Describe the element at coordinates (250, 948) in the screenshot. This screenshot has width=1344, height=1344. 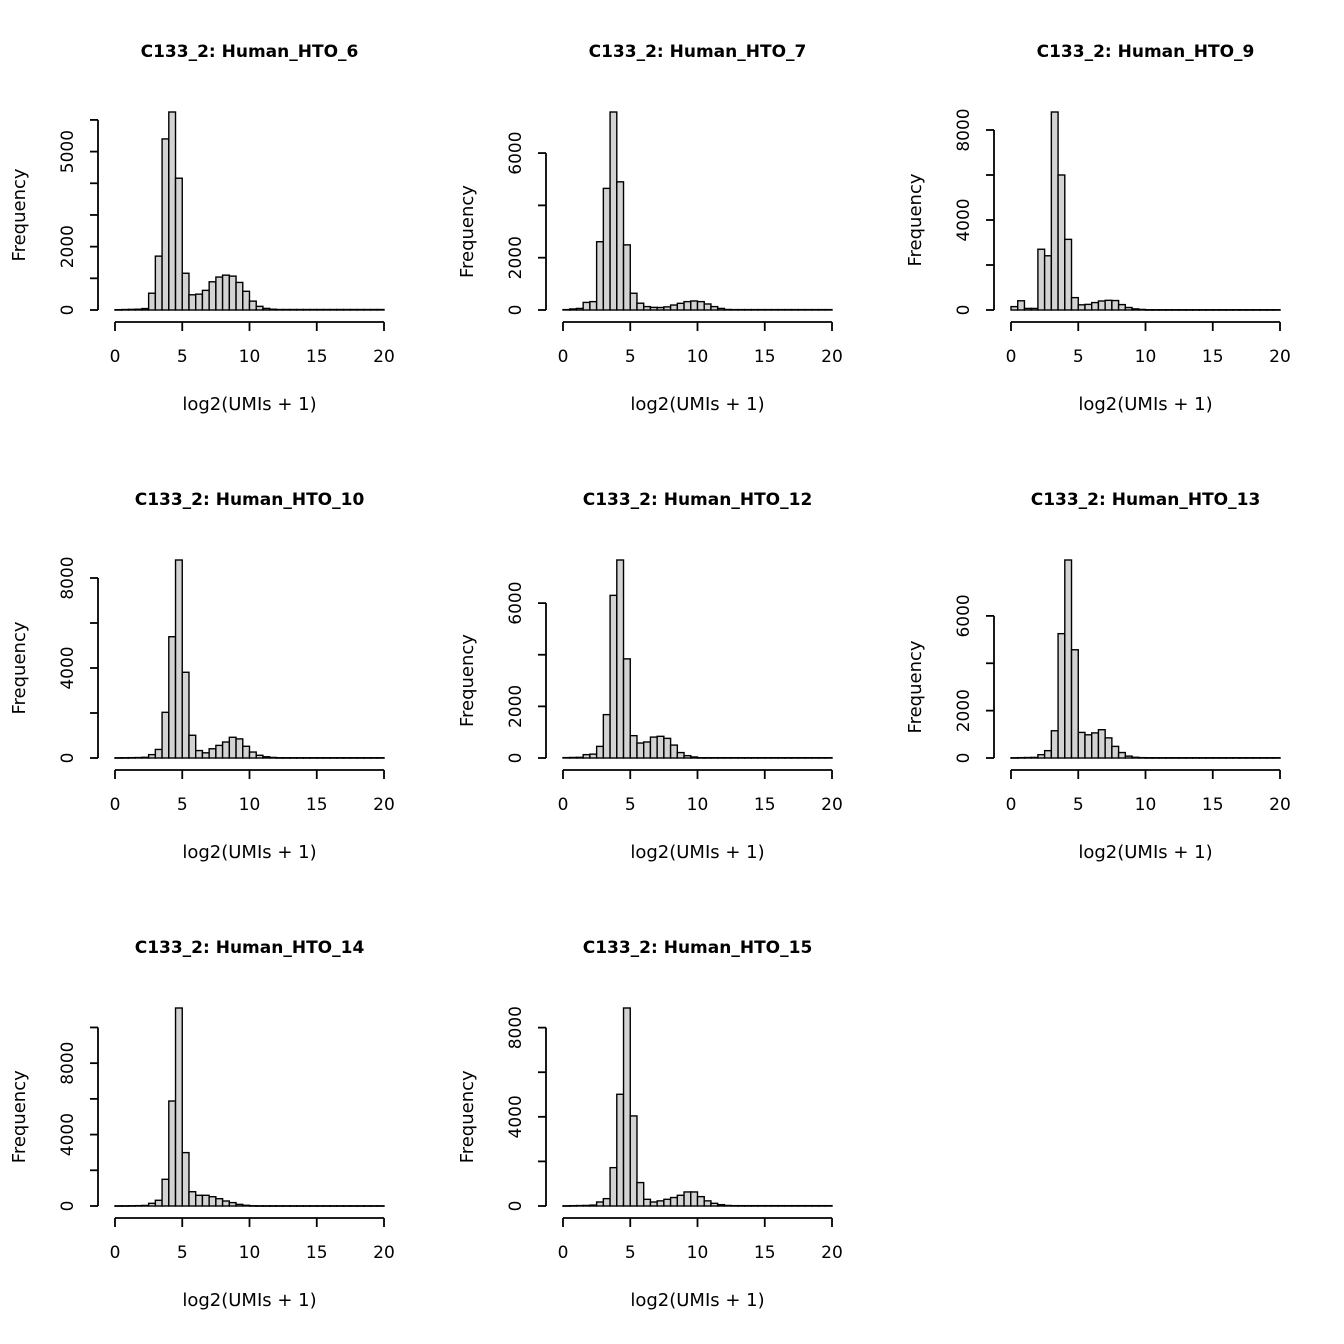
I see `panel-title: C133_2: Human_HTO_14` at that location.